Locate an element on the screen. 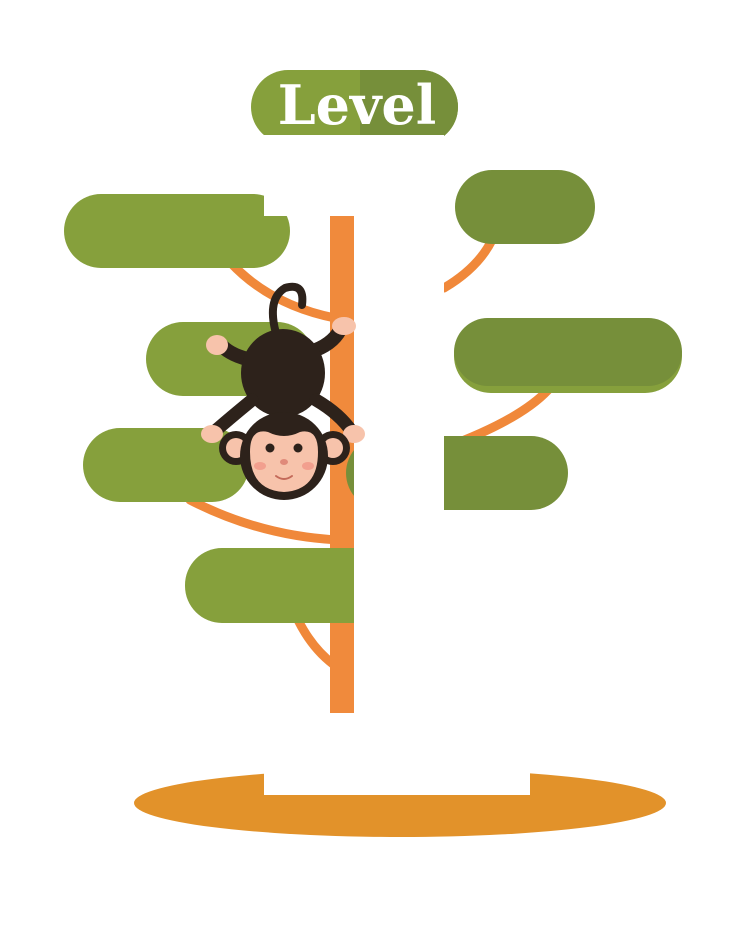  leaf-right-2-top is located at coordinates (568, 352).